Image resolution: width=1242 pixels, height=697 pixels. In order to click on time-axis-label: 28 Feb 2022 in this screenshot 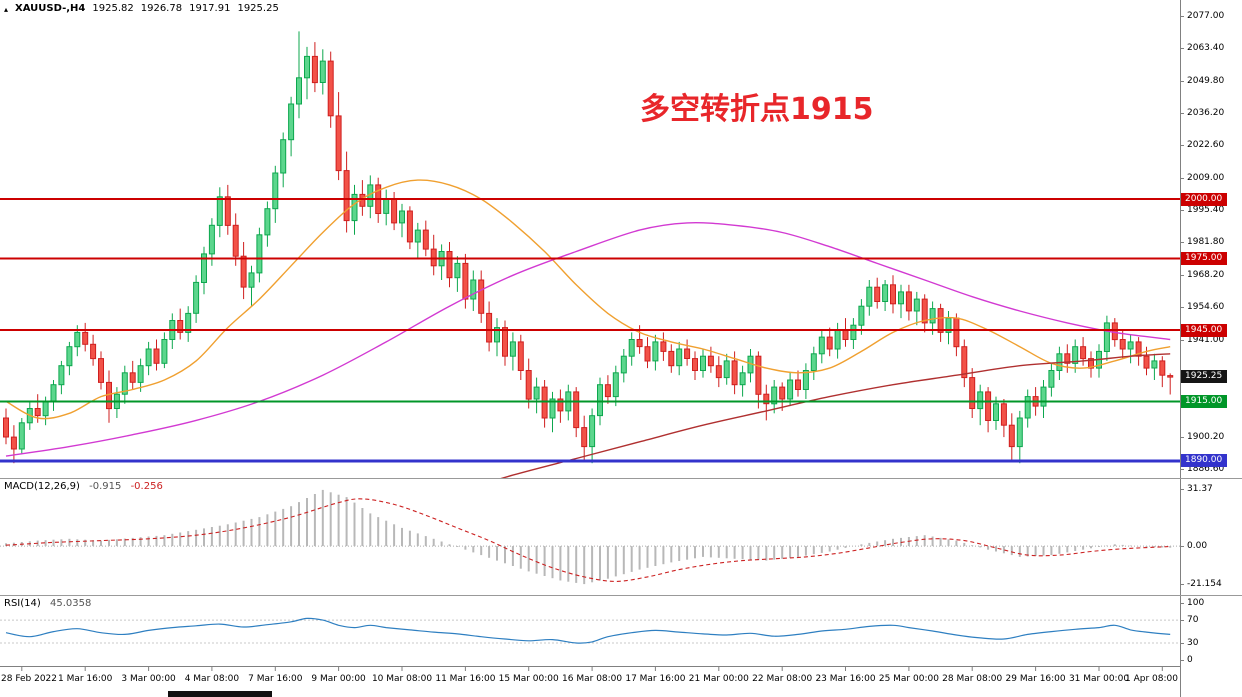, I will do `click(29, 679)`.